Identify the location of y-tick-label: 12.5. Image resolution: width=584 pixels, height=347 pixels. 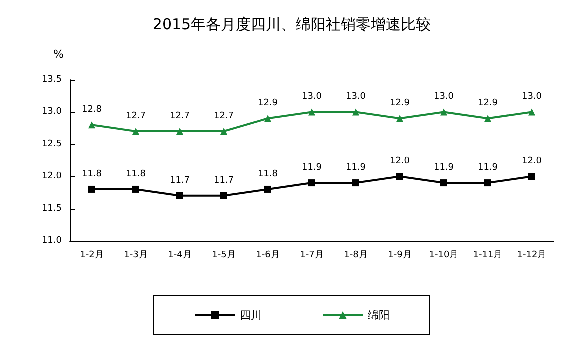
(52, 144).